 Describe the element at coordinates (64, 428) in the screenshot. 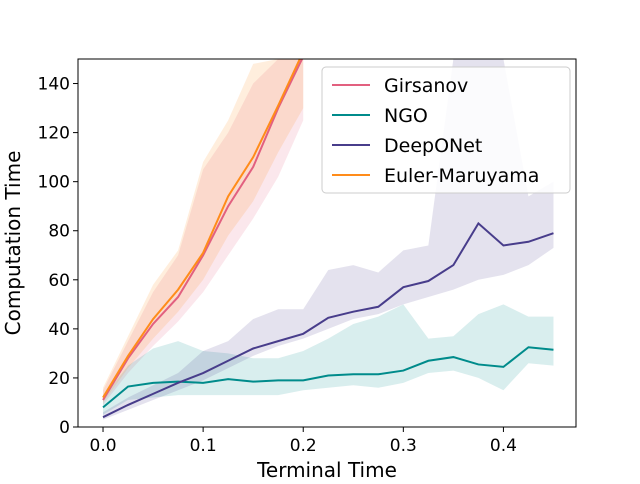

I see `y-tick-label: 0` at that location.